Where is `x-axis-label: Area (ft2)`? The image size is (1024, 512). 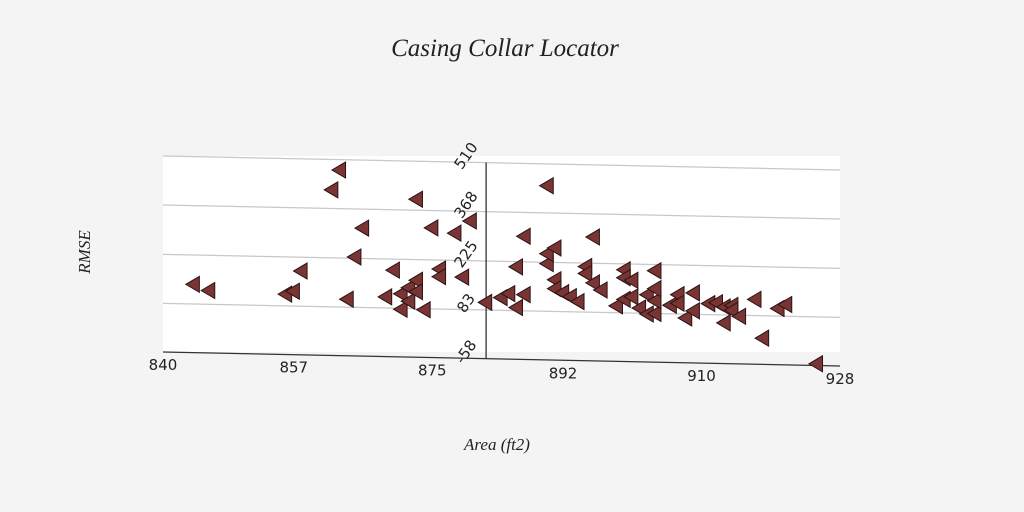
x-axis-label: Area (ft2) is located at coordinates (496, 444).